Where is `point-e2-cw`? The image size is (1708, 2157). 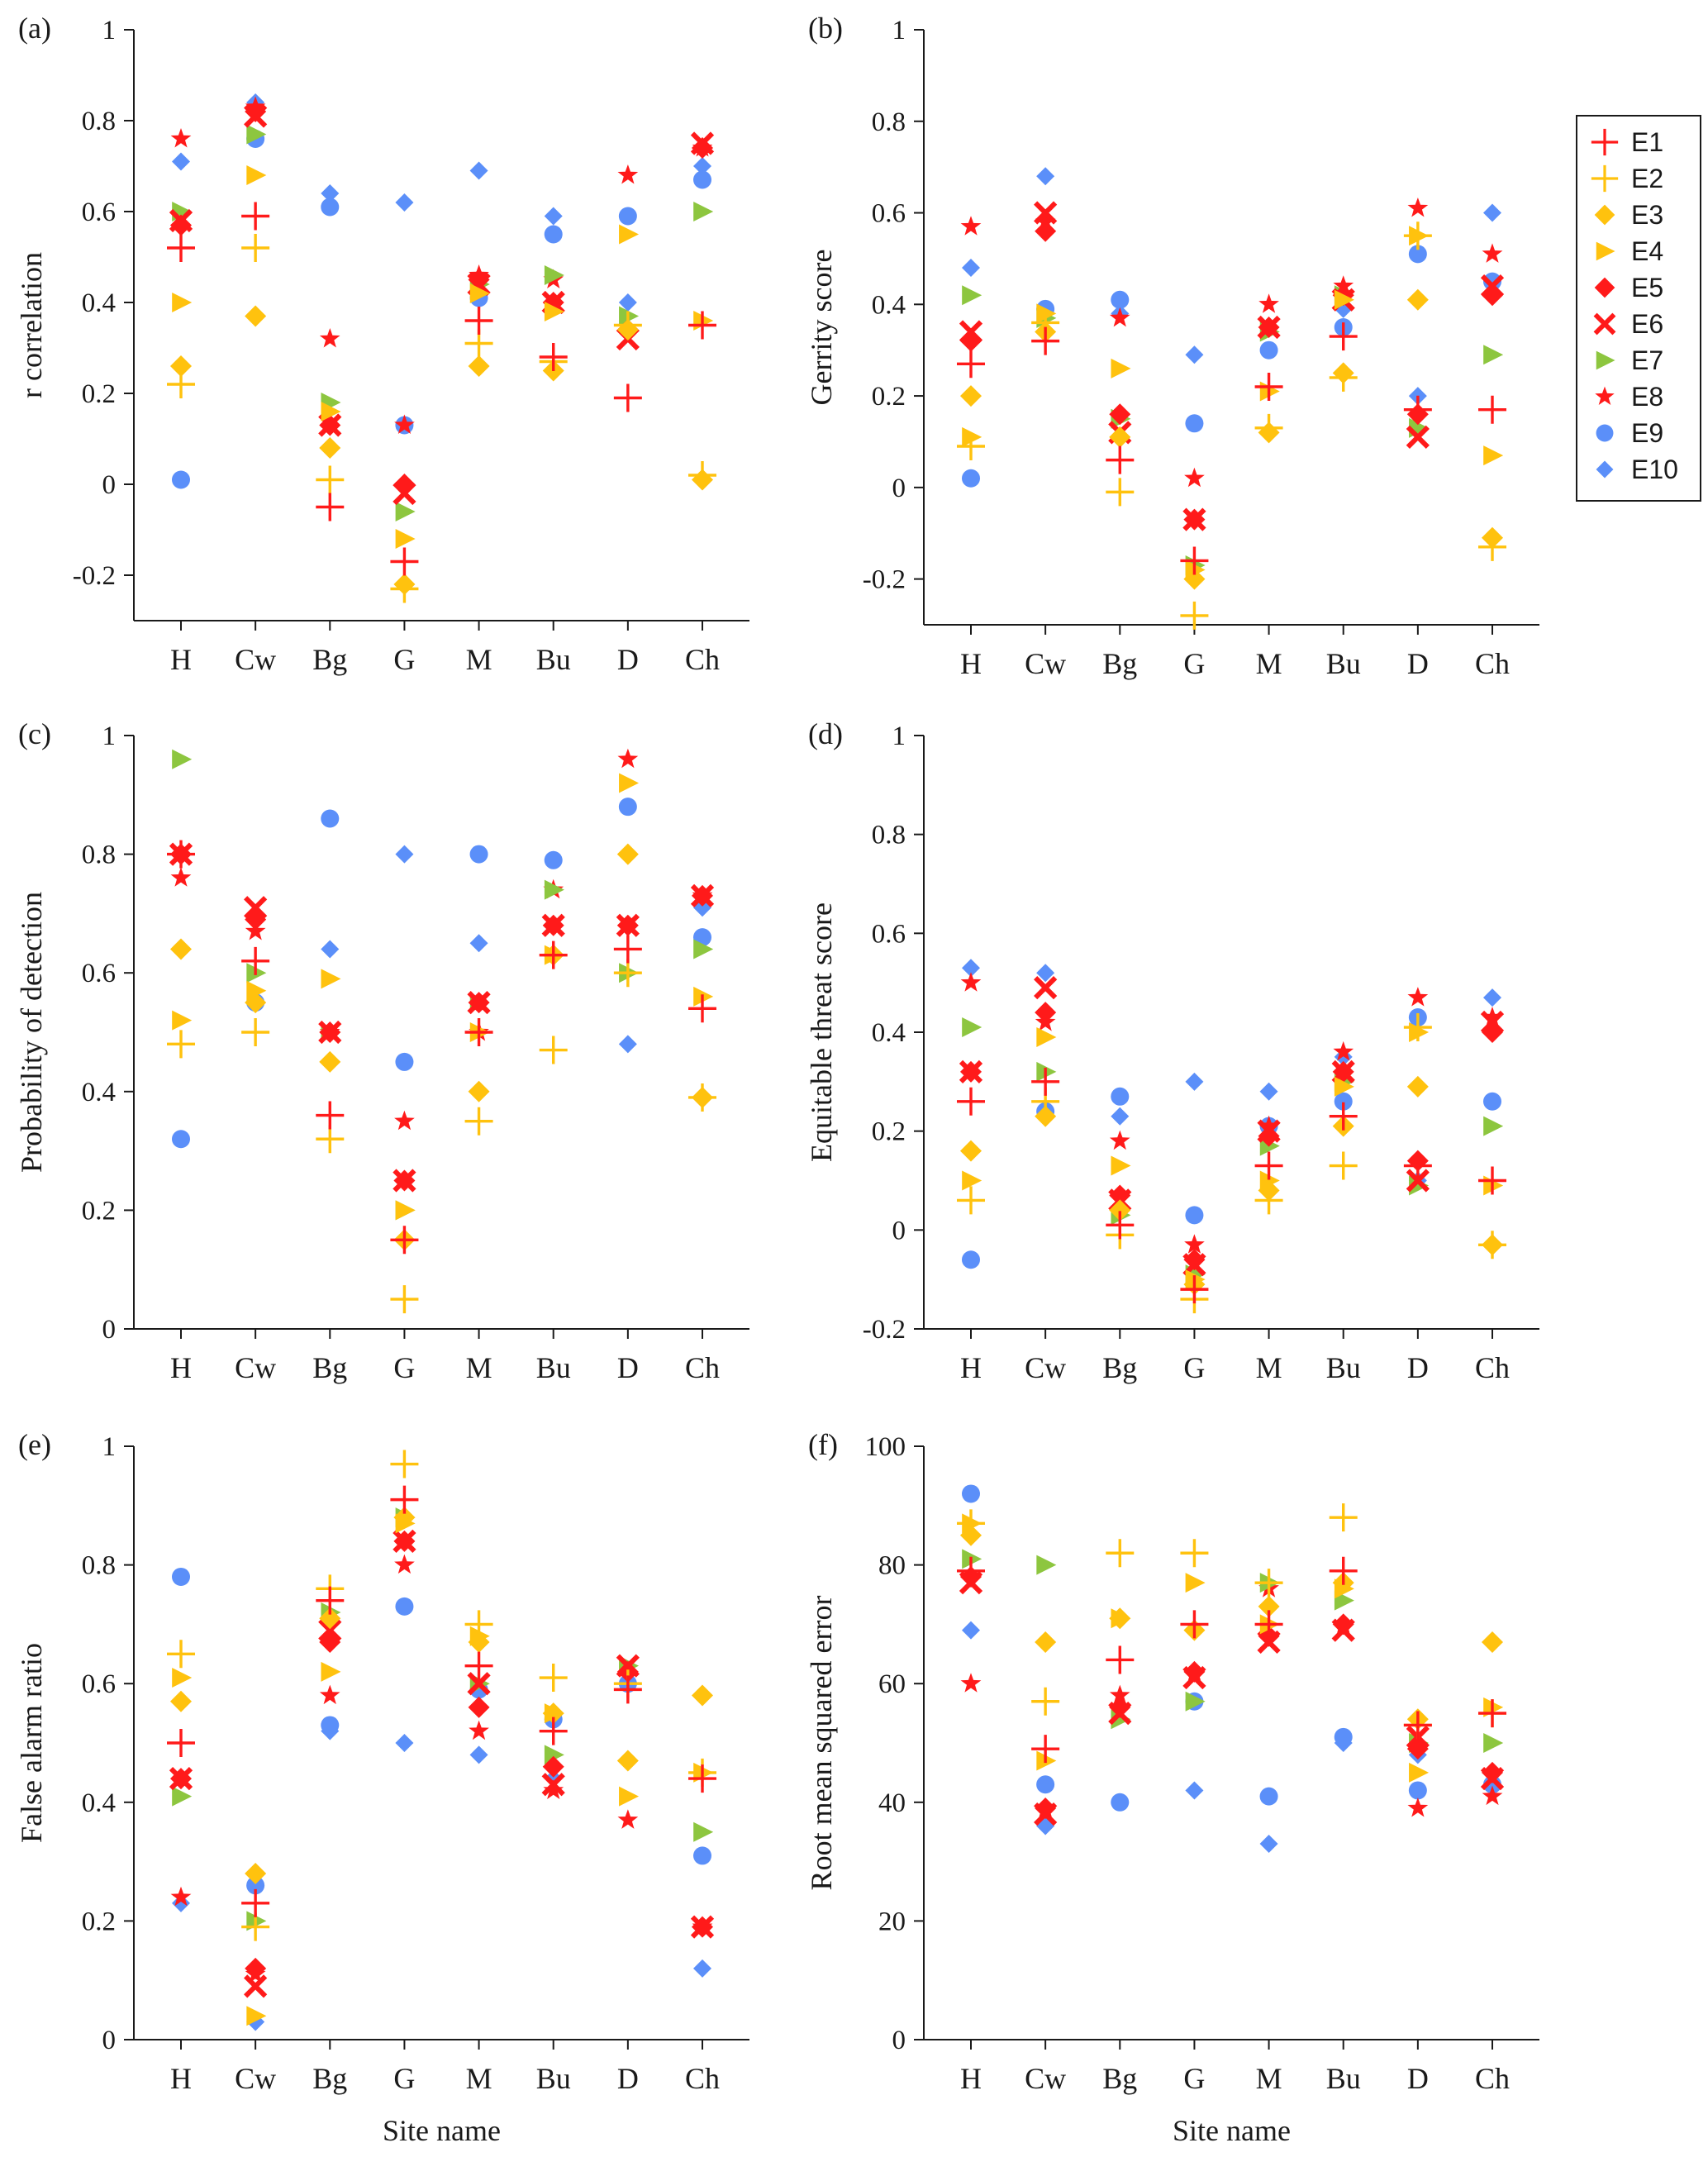 point-e2-cw is located at coordinates (255, 248).